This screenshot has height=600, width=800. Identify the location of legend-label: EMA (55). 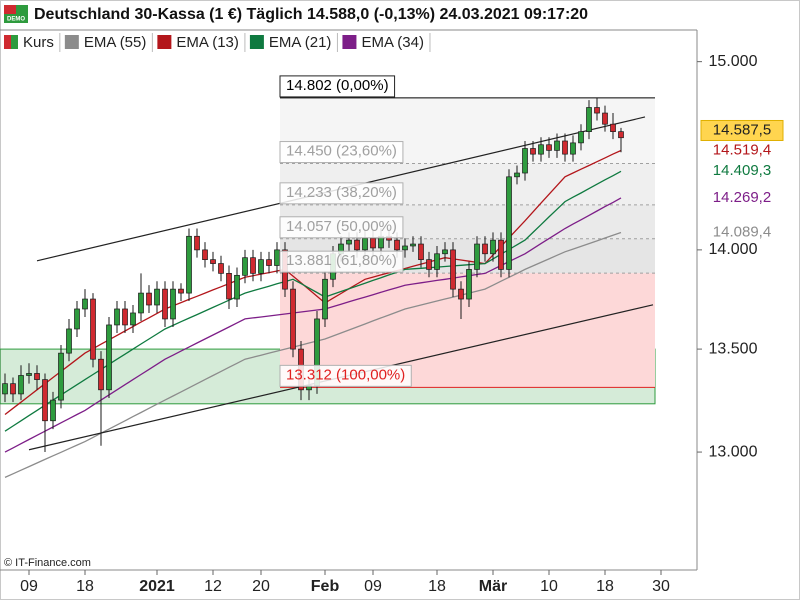
(115, 42).